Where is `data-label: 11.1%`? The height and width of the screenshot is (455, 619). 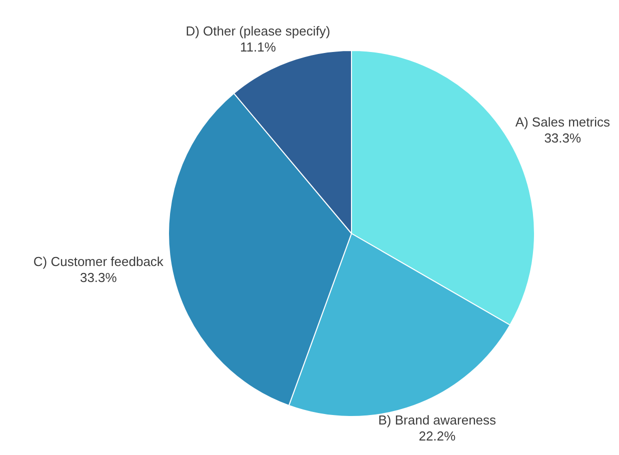
data-label: 11.1% is located at coordinates (258, 46).